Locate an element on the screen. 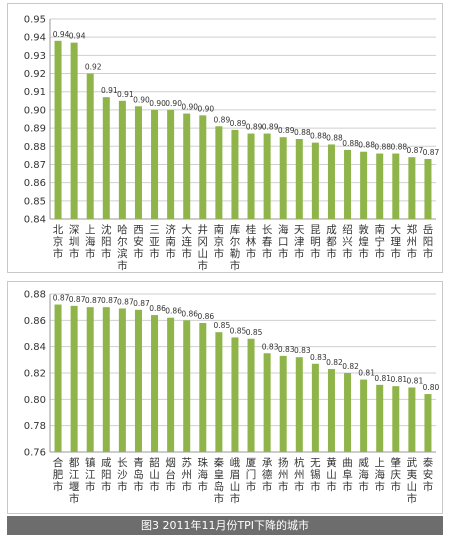  x-tick-label: 南宁市 is located at coordinates (379, 241).